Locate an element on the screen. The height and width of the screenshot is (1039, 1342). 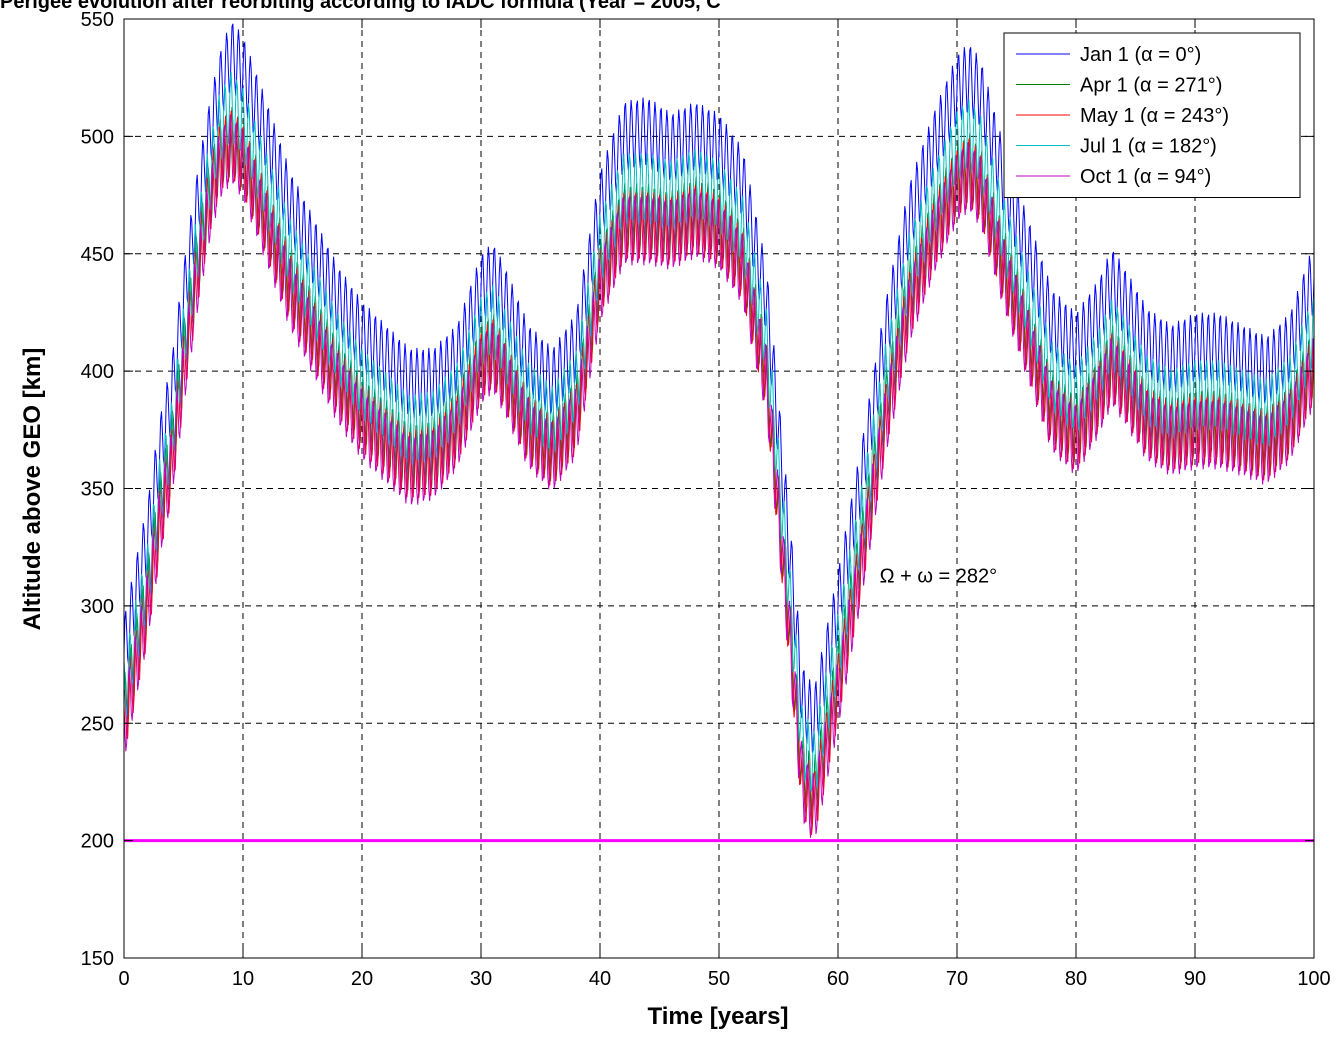
x-tick-label: 30 is located at coordinates (481, 979).